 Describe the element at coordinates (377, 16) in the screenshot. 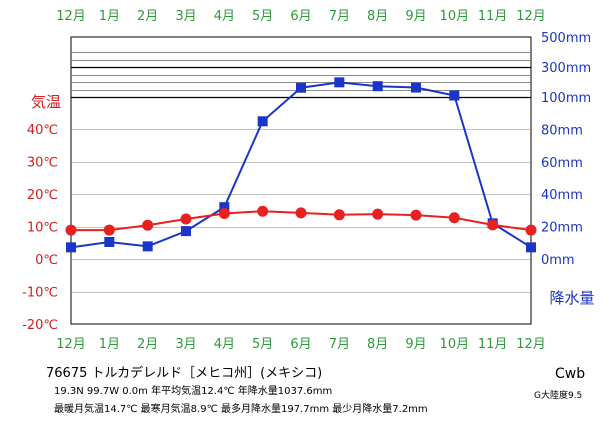

I see `month-label-top: 8月` at that location.